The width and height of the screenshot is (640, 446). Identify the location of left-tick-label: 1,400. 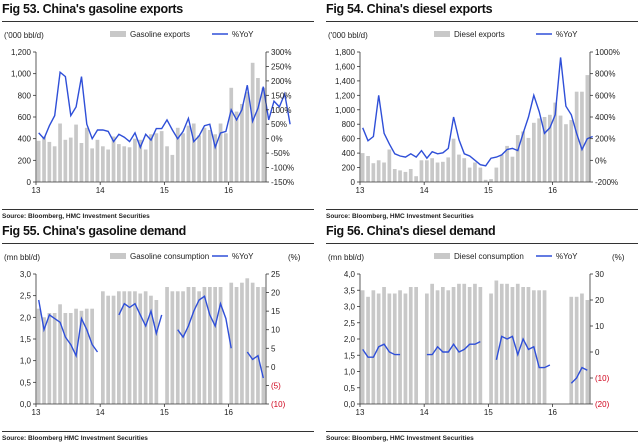
(345, 81).